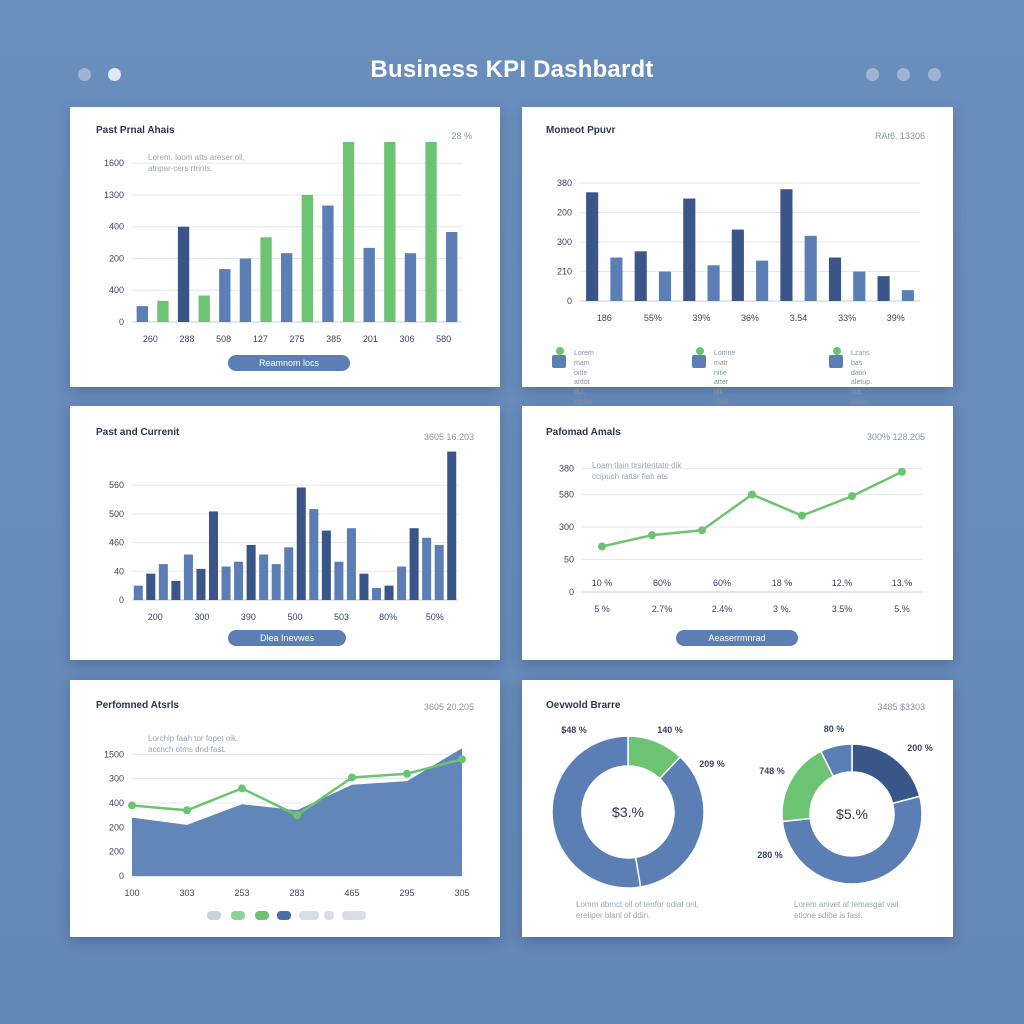 The height and width of the screenshot is (1024, 1024). I want to click on x-tick-label: 500, so click(294, 617).